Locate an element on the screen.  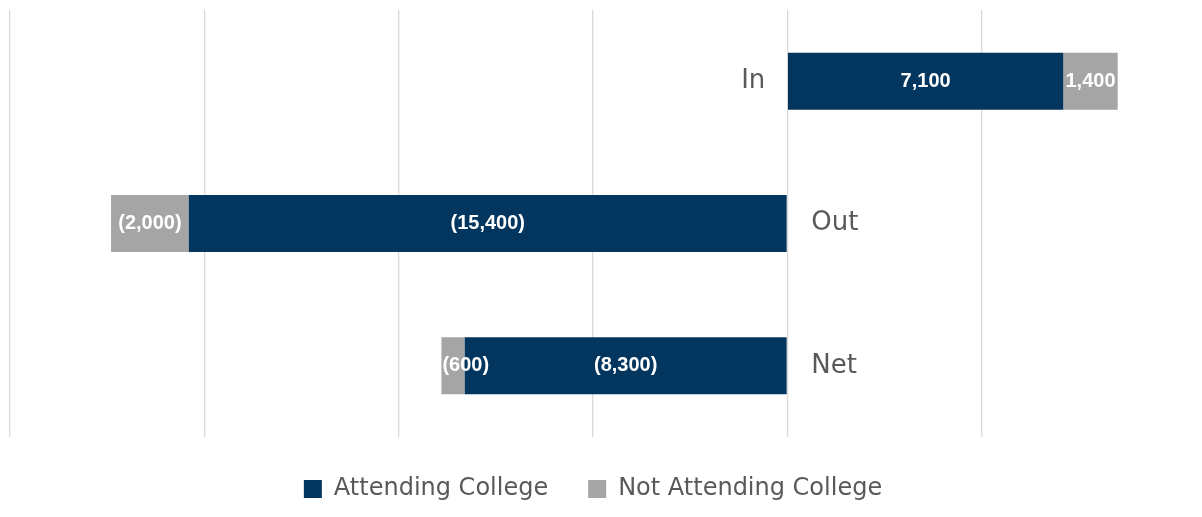
y-tick-label: In is located at coordinates (753, 78).